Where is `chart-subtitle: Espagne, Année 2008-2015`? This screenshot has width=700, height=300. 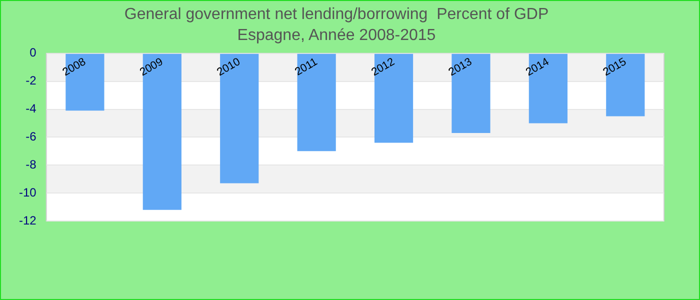 chart-subtitle: Espagne, Année 2008-2015 is located at coordinates (336, 35).